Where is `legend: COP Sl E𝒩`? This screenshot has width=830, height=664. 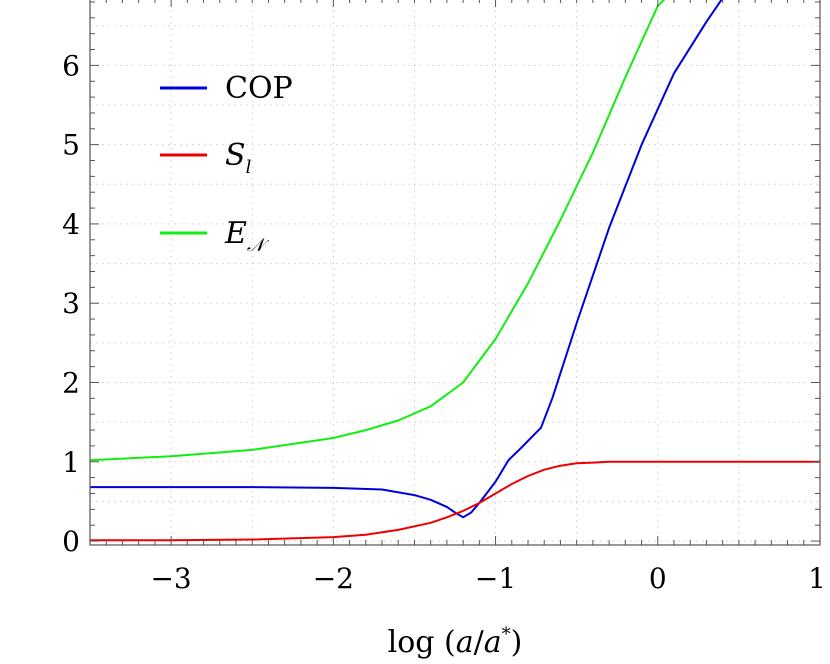
legend: COP Sl E𝒩 is located at coordinates (226, 163).